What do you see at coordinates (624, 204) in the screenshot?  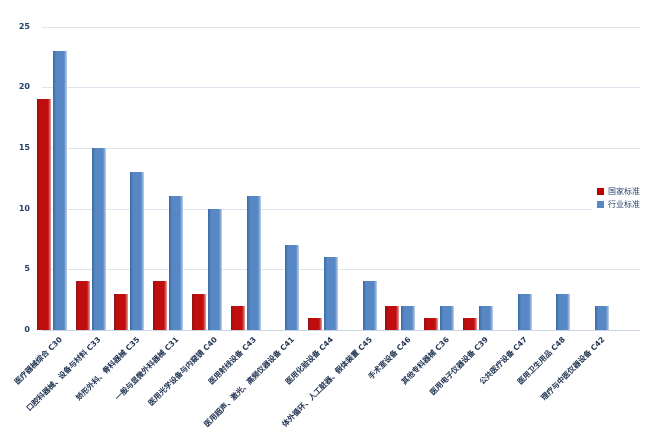 I see `legend-label-industry-standard: 行业标准` at bounding box center [624, 204].